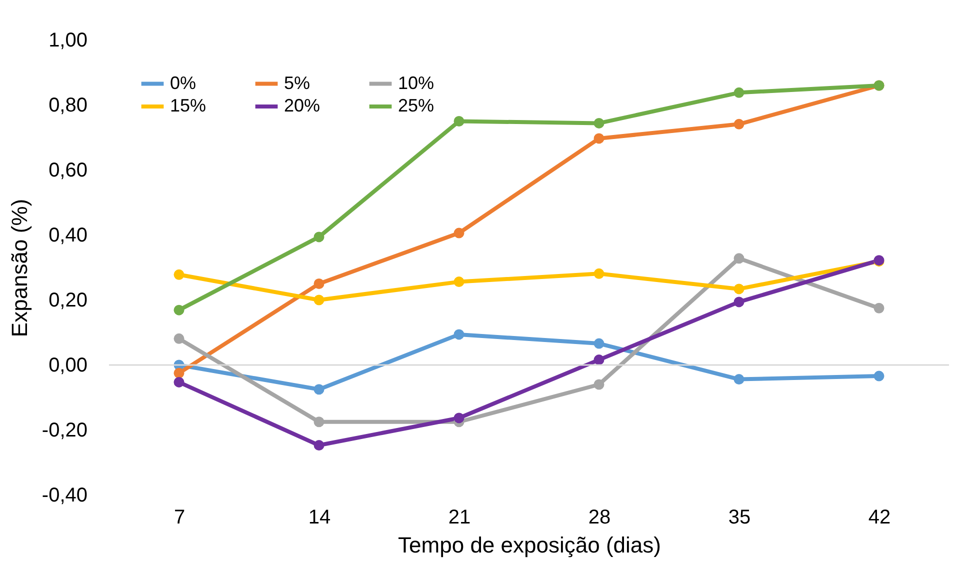 This screenshot has width=958, height=562. What do you see at coordinates (19, 268) in the screenshot?
I see `y-axis-title: Expansão (%)` at bounding box center [19, 268].